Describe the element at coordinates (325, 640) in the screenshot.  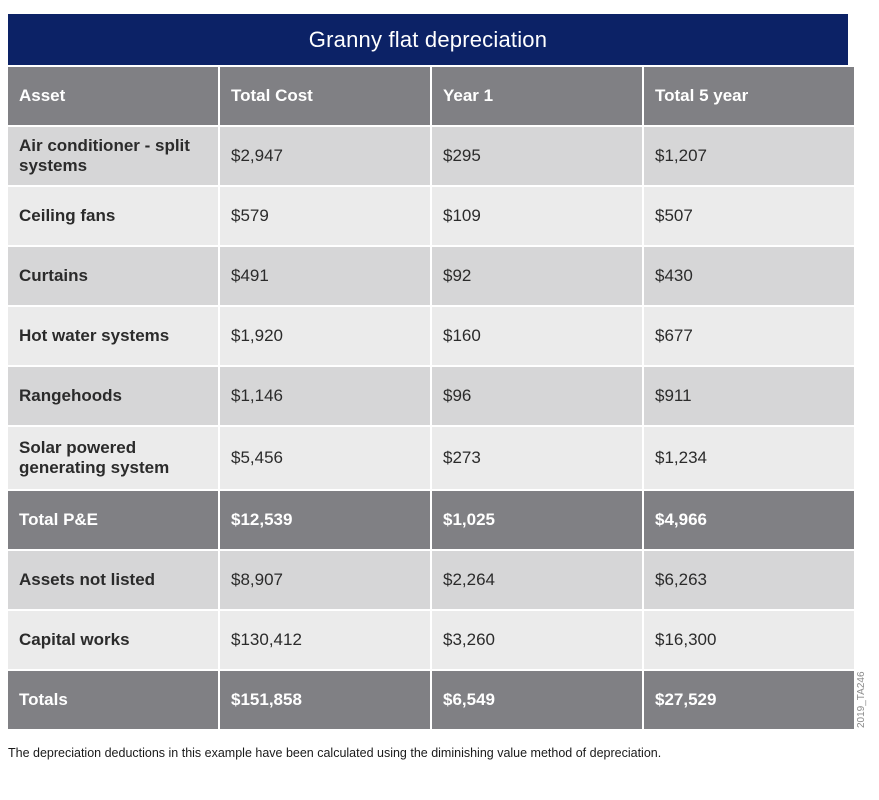
I see `total-cost-cell: $130,412` at that location.